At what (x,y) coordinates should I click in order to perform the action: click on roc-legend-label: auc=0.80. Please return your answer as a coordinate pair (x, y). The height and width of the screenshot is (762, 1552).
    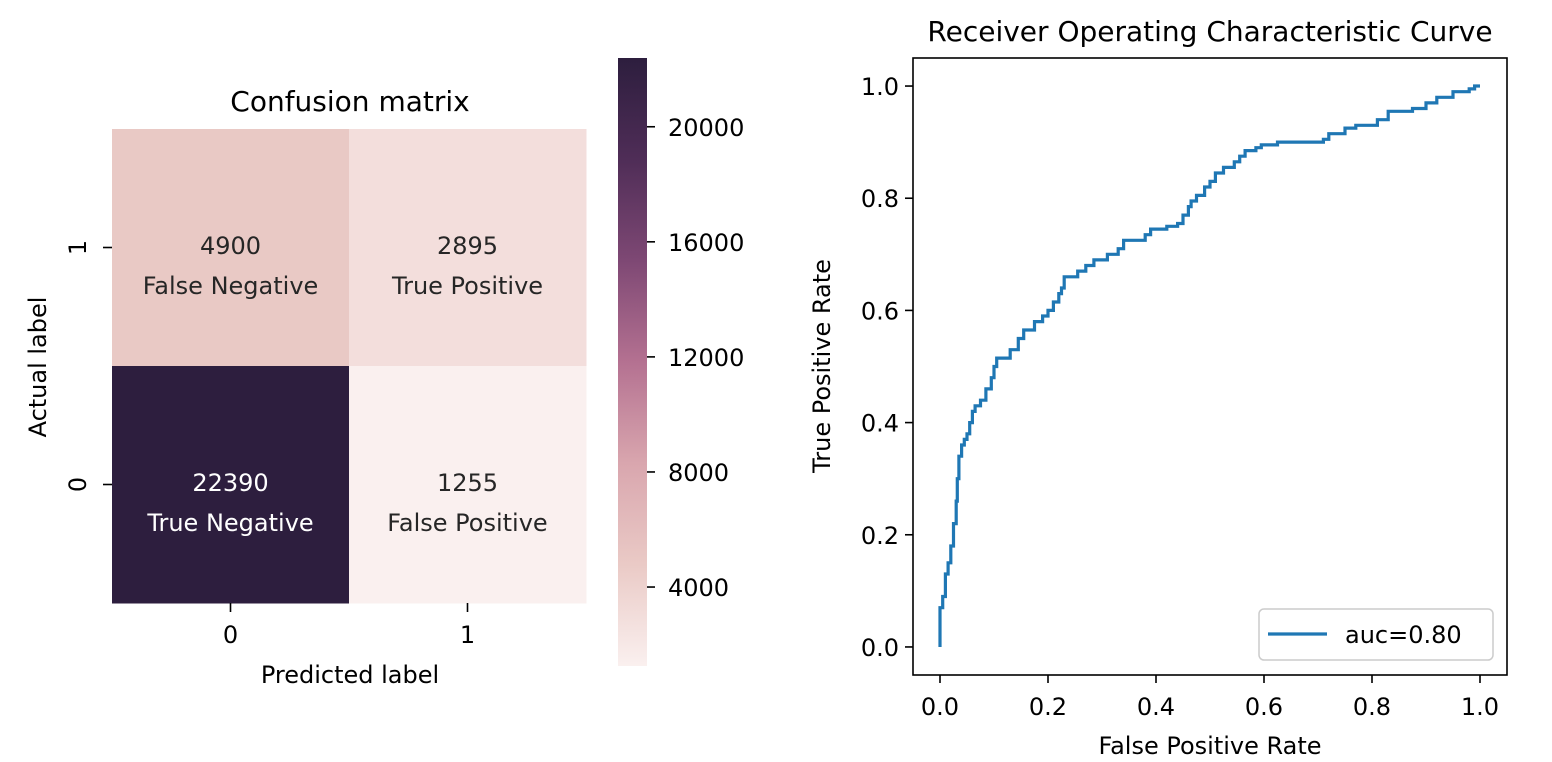
    Looking at the image, I should click on (1403, 635).